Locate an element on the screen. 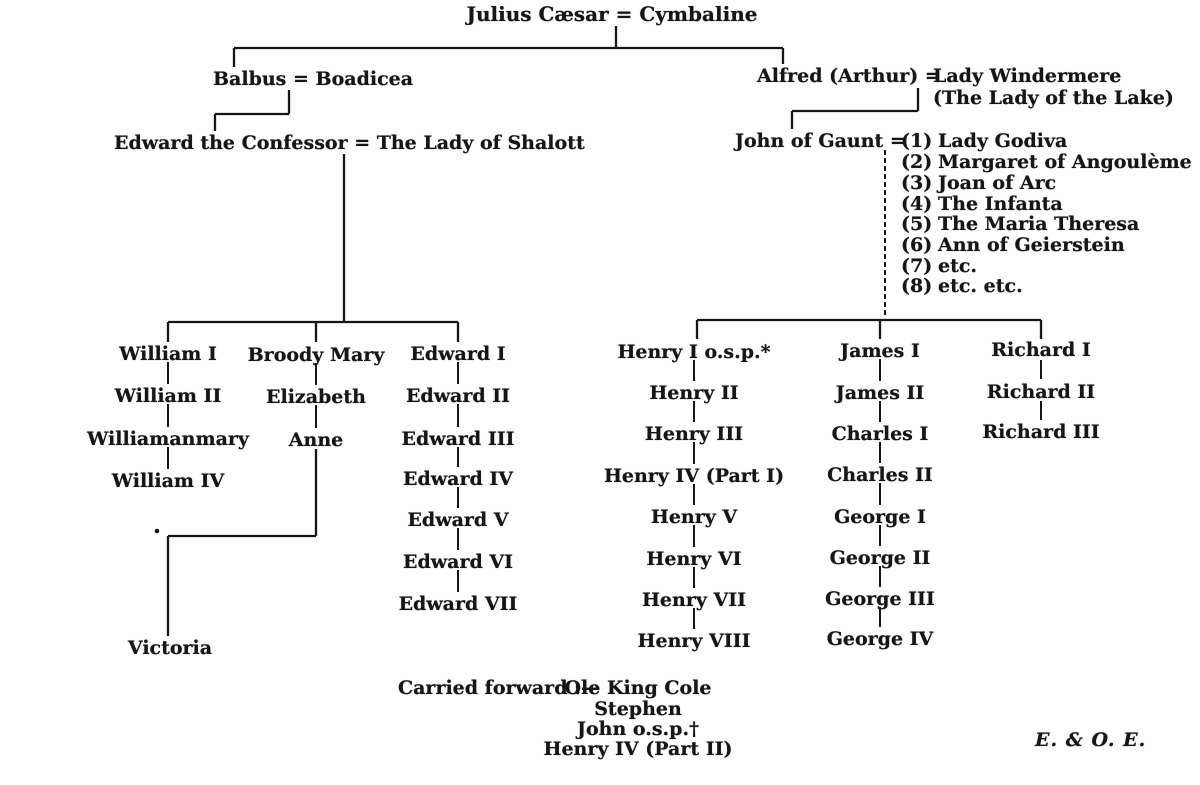 This screenshot has width=1200, height=785. node-ole-king-cole: Ole King Cole is located at coordinates (638, 688).